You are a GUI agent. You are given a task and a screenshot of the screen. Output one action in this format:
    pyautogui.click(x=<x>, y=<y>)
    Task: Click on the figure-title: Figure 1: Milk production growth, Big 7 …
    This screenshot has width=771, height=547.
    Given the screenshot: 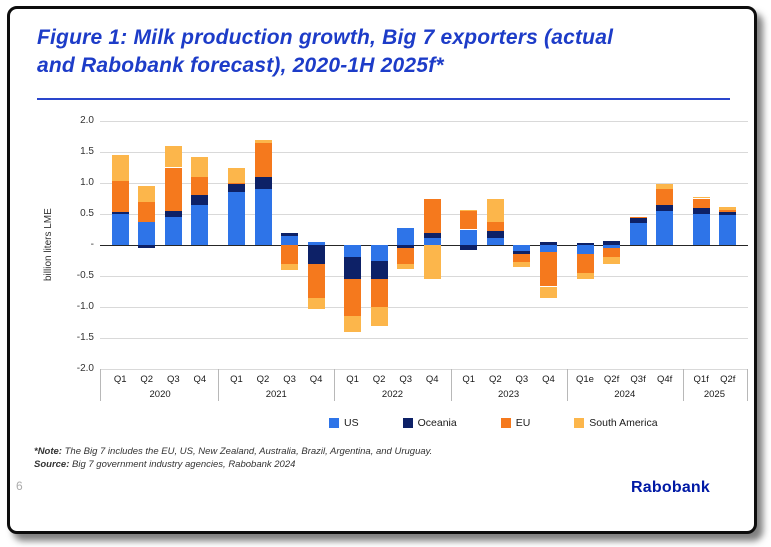 What is the action you would take?
    pyautogui.click(x=377, y=51)
    